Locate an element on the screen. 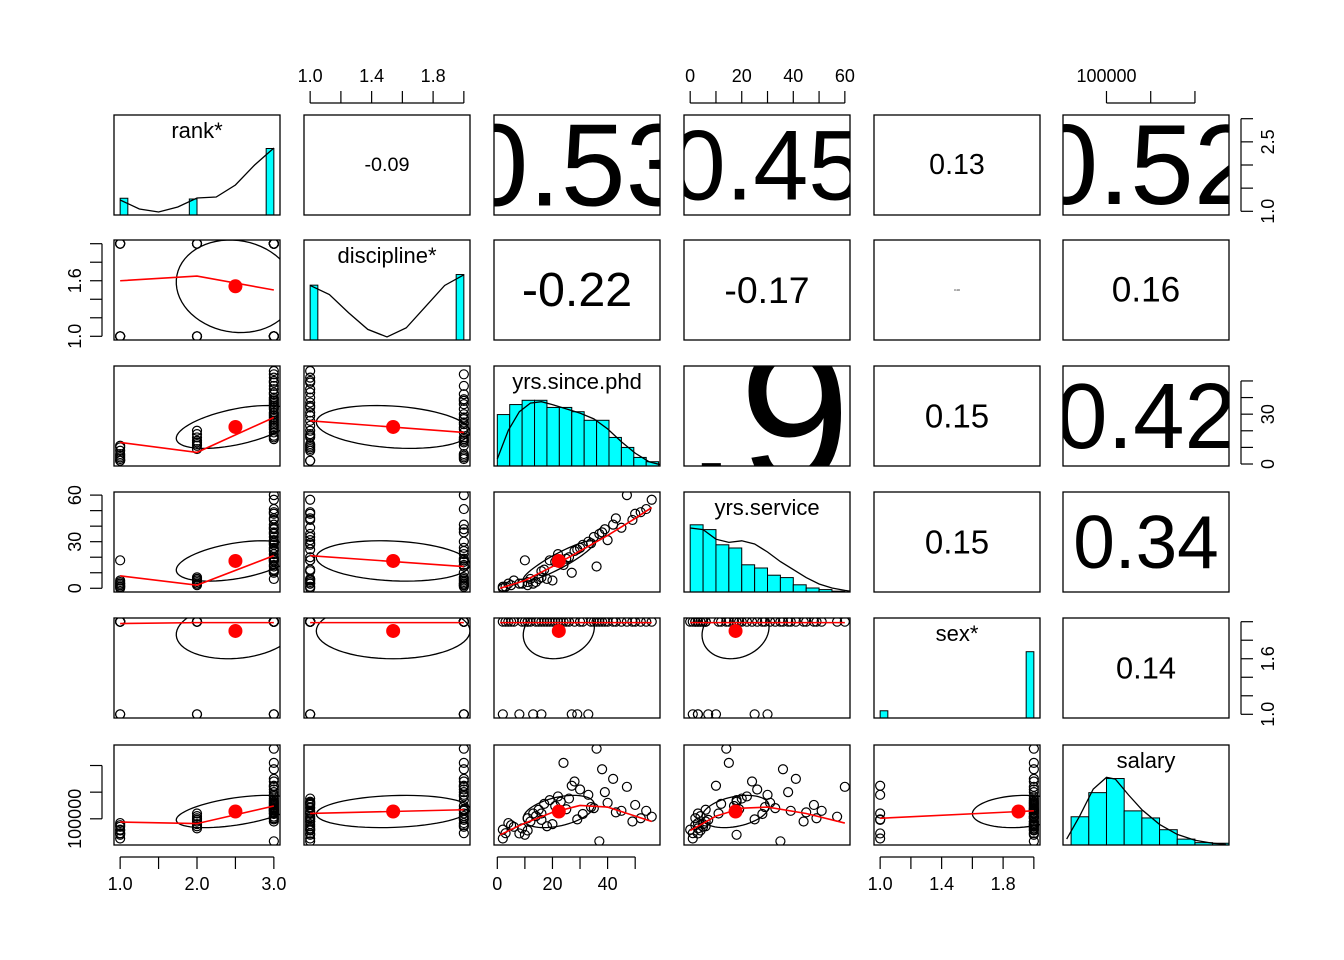 Image resolution: width=1344 pixels, height=960 pixels. panel: 0.45 is located at coordinates (767, 165).